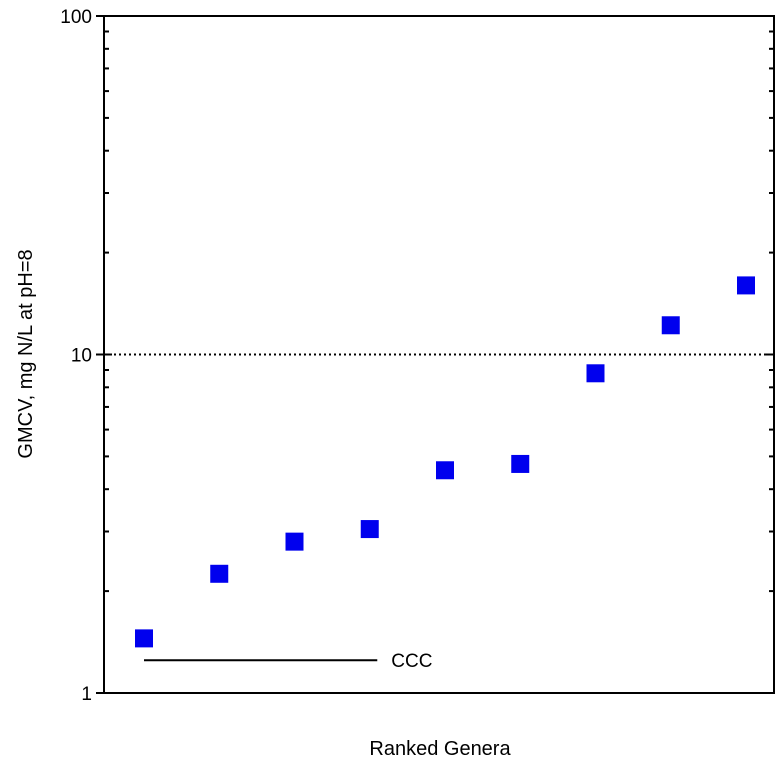  What do you see at coordinates (86, 694) in the screenshot?
I see `y-tick-label: 1` at bounding box center [86, 694].